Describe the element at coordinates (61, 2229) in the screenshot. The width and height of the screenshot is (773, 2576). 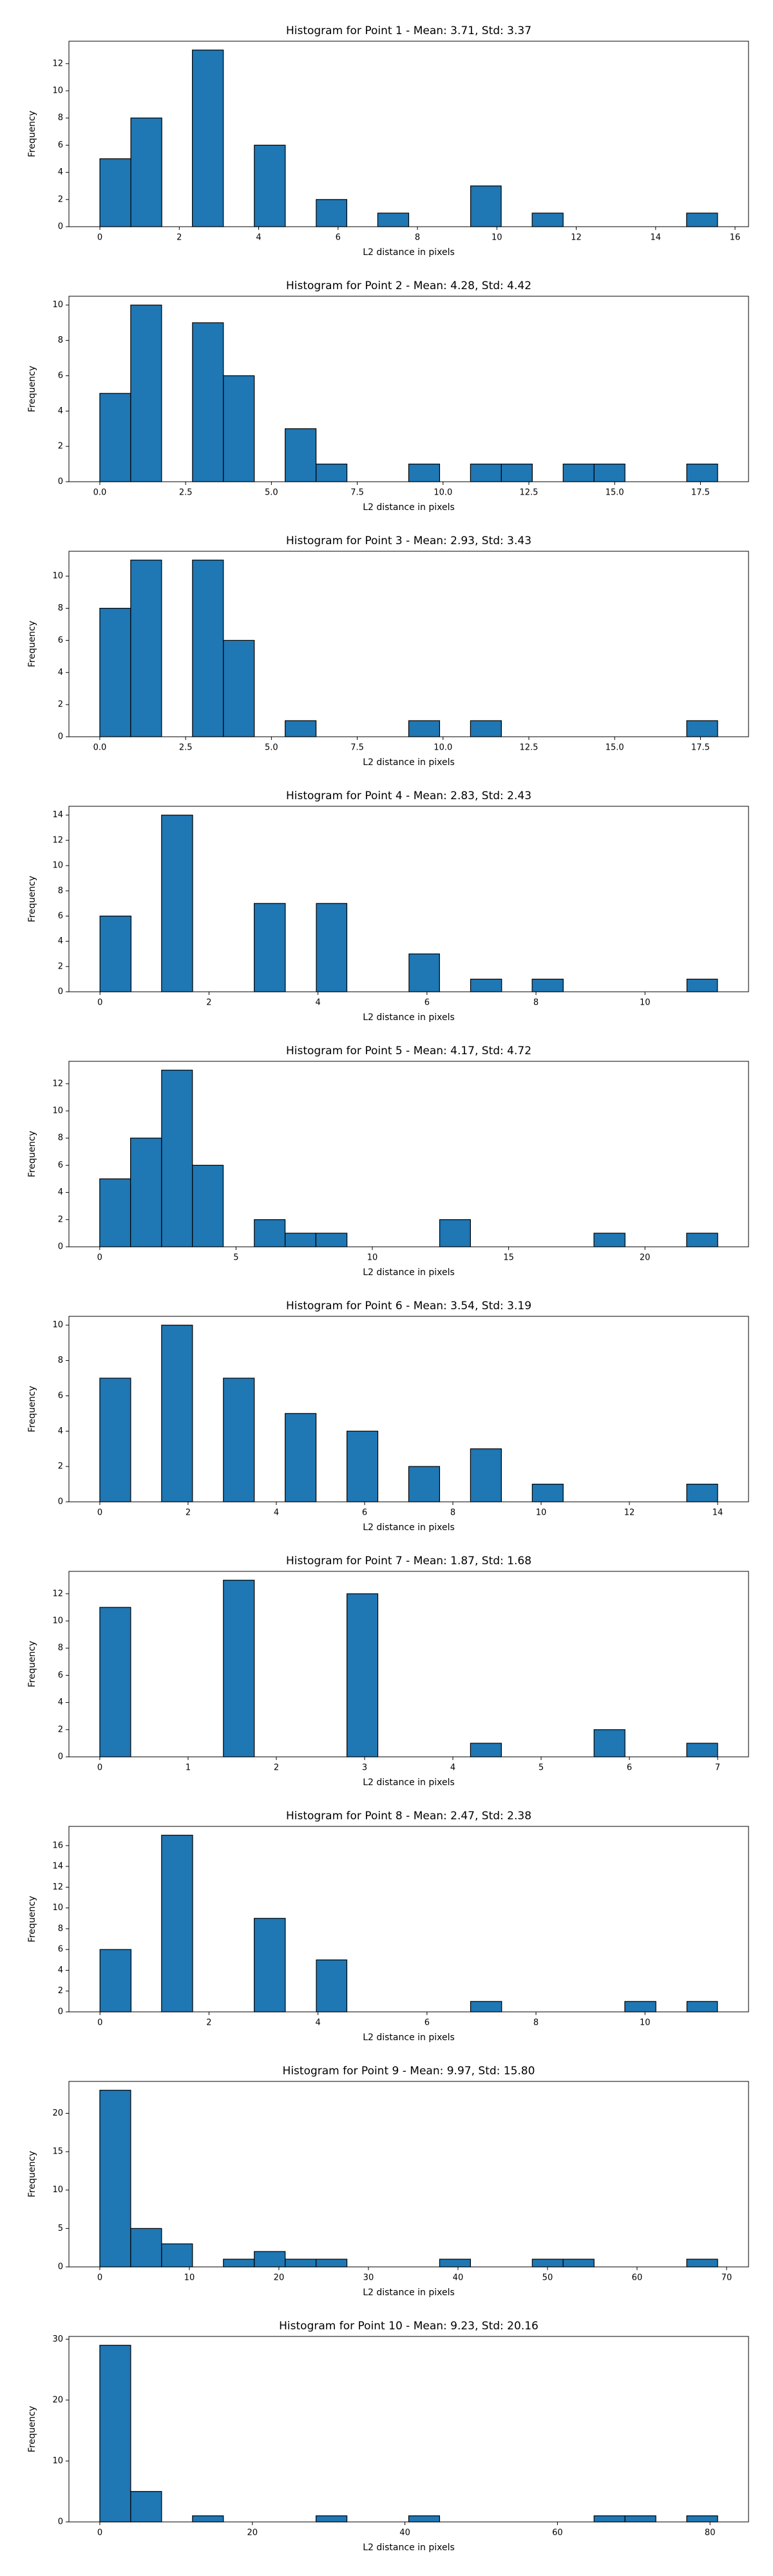
I see `y-tick-label: 5` at that location.